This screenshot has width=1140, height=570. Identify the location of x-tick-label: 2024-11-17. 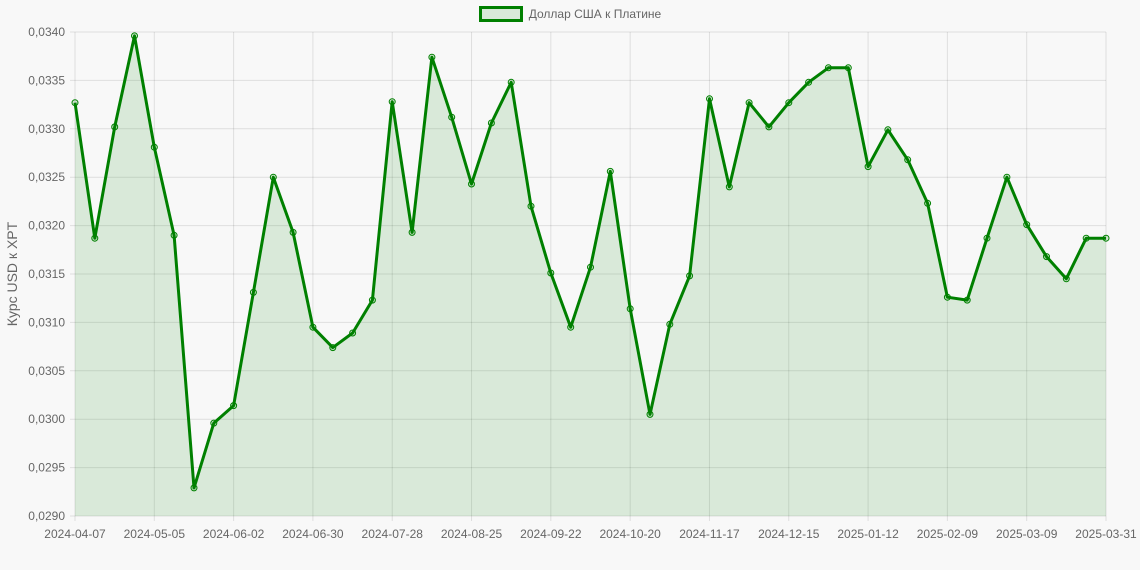
(709, 534).